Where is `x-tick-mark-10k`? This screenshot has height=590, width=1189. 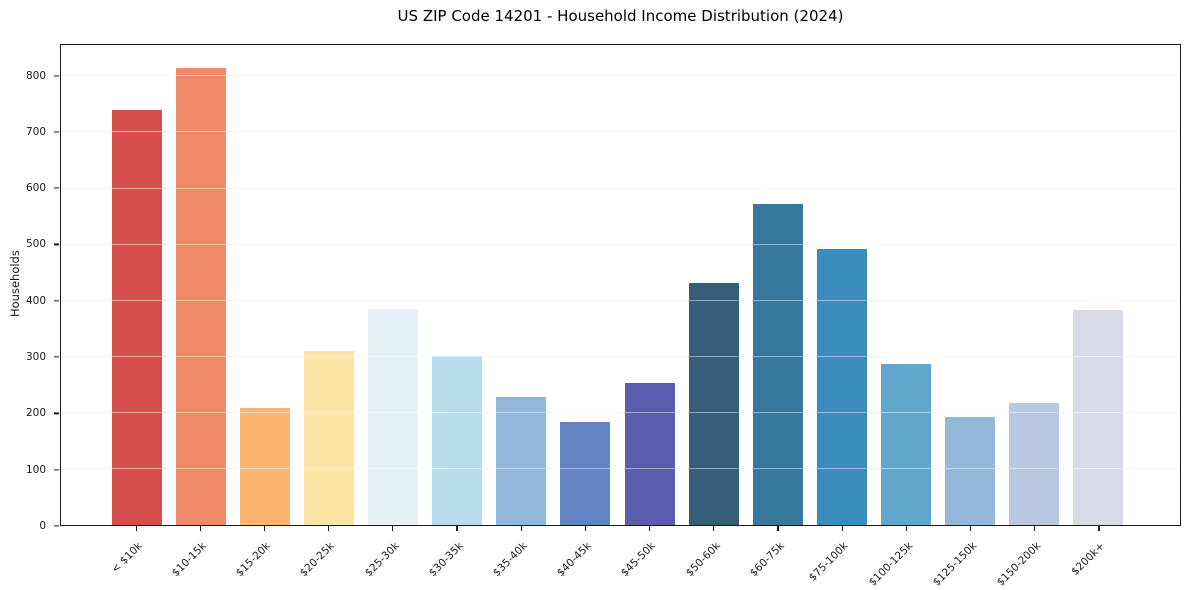 x-tick-mark-10k is located at coordinates (136, 528).